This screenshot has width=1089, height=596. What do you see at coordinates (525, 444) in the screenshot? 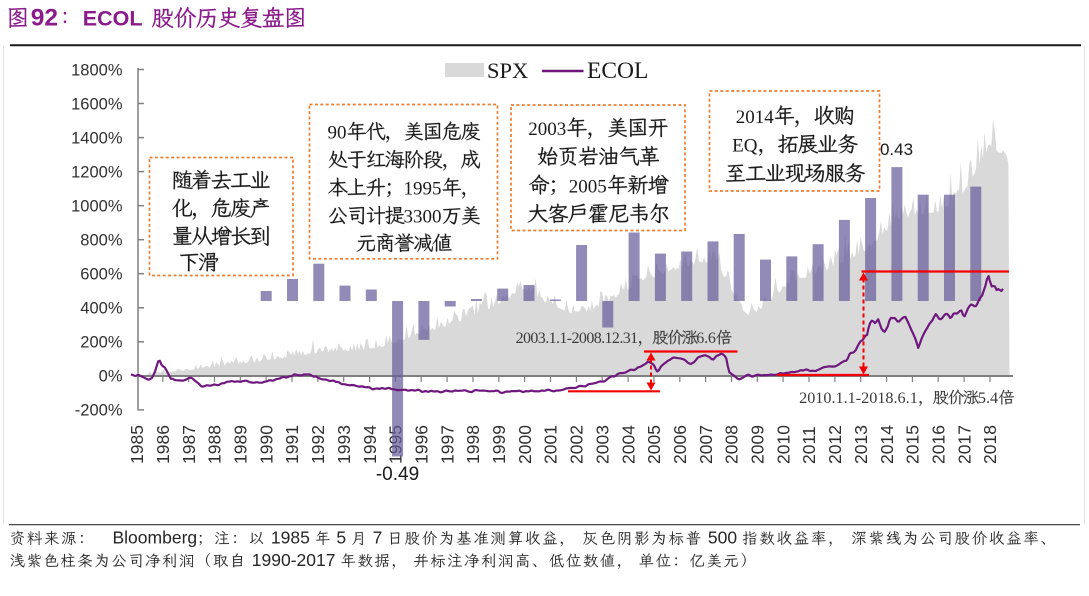
I see `svg-text: 2000` at bounding box center [525, 444].